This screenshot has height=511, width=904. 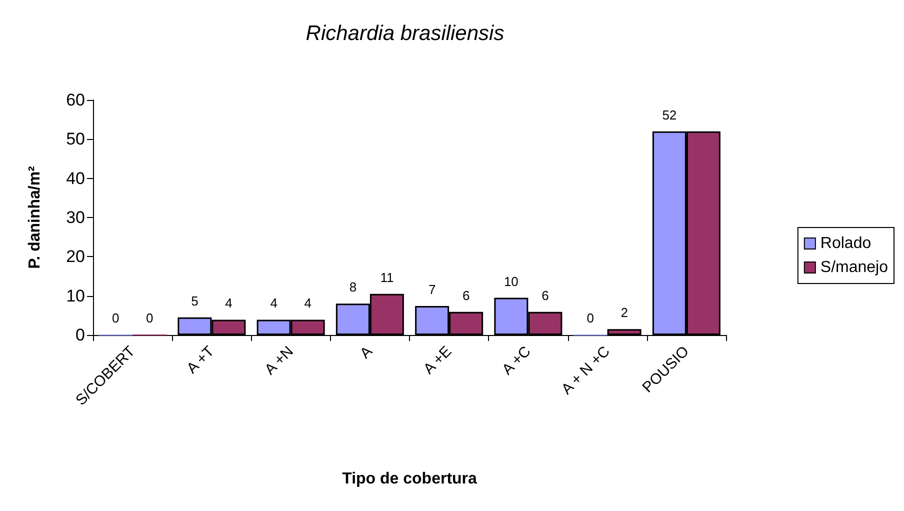 What do you see at coordinates (846, 243) in the screenshot?
I see `legend-label: Rolado` at bounding box center [846, 243].